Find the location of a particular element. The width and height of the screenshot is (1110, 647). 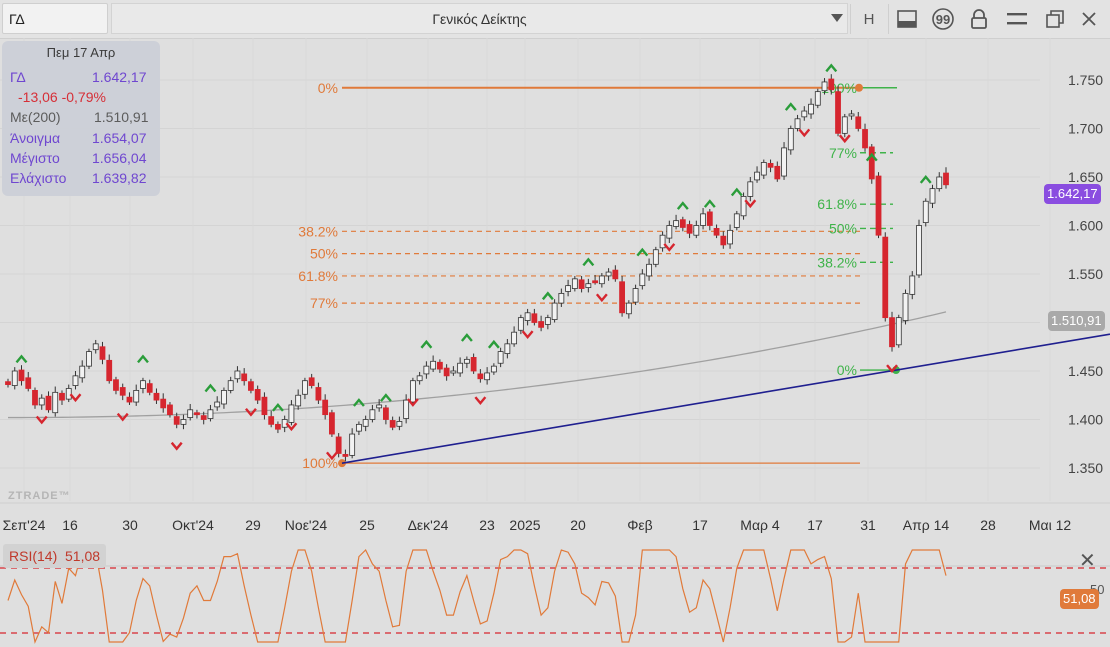

trend-line is located at coordinates (725, 398).